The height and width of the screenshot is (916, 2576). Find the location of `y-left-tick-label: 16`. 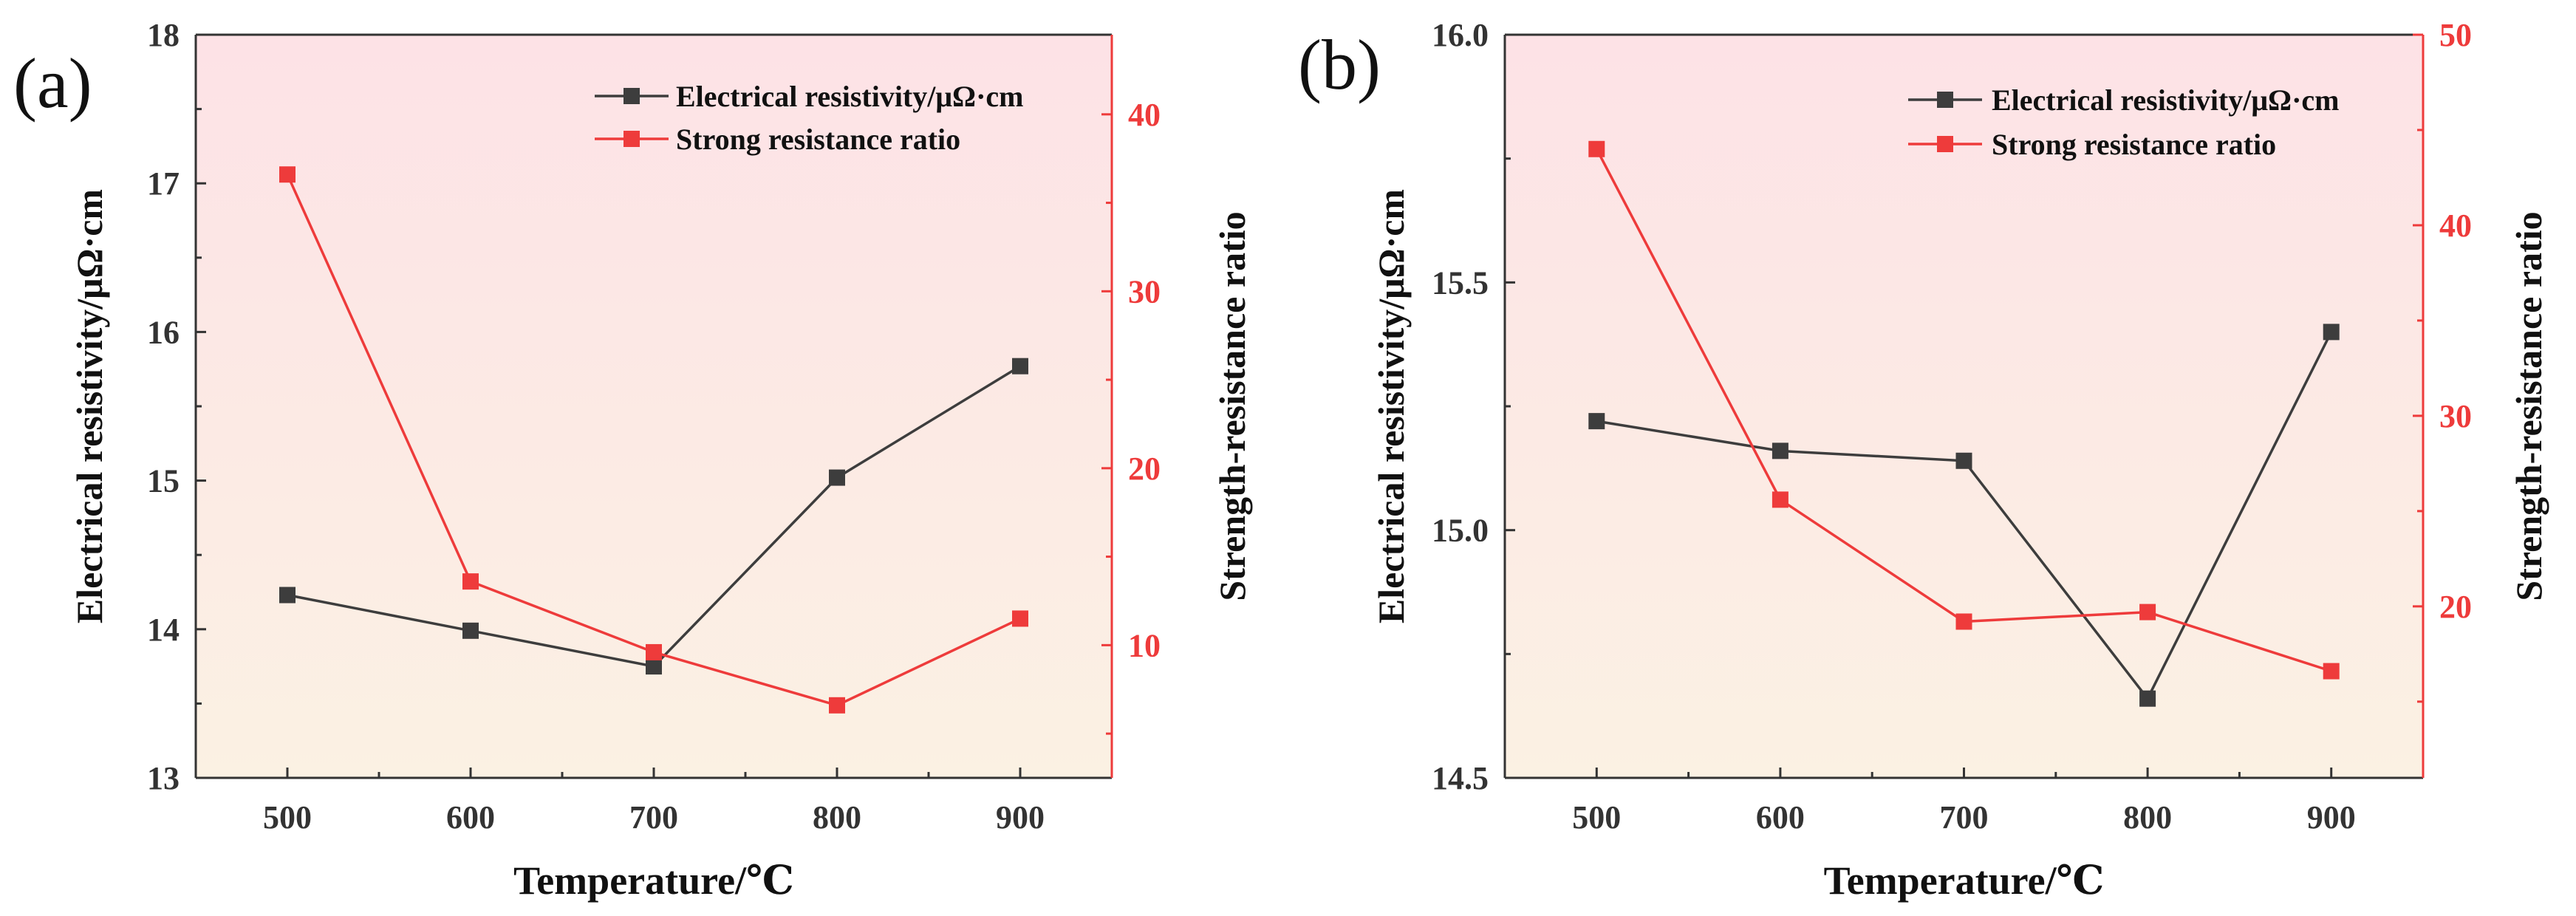

y-left-tick-label: 16 is located at coordinates (163, 332).